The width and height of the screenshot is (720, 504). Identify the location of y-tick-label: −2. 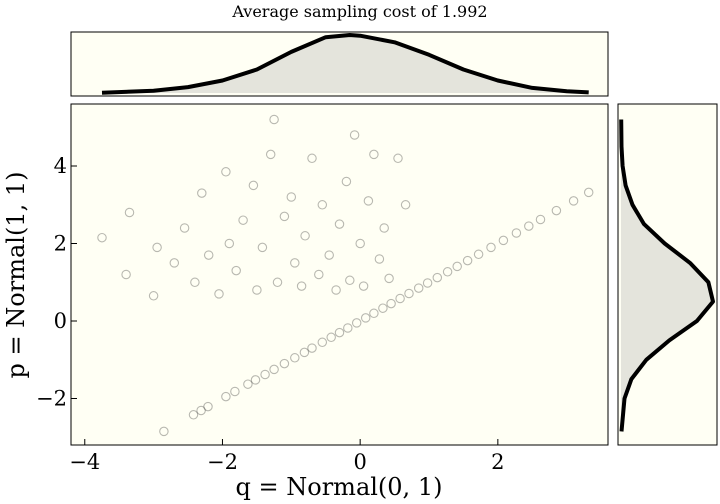
(51, 399).